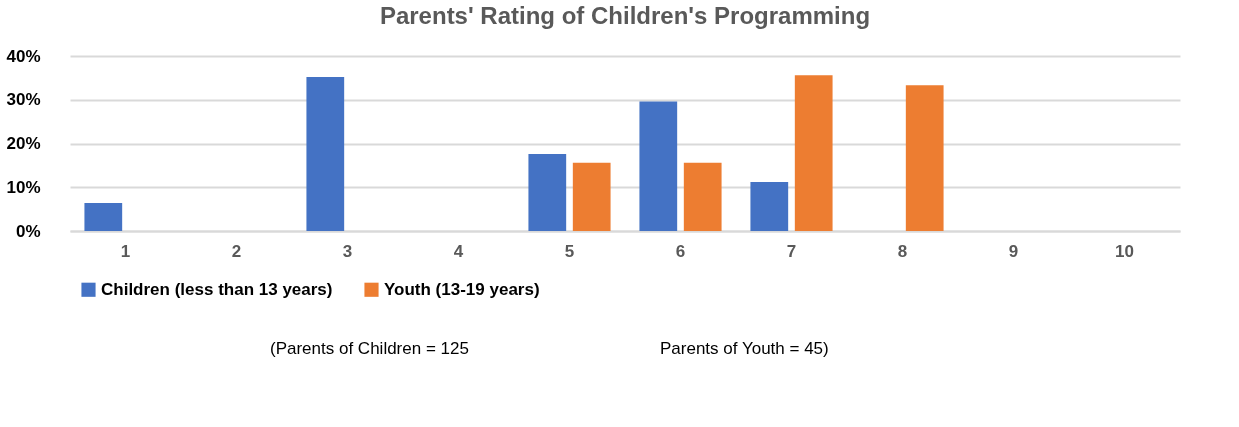 This screenshot has height=427, width=1239. What do you see at coordinates (1013, 251) in the screenshot?
I see `x-tick-label: 9` at bounding box center [1013, 251].